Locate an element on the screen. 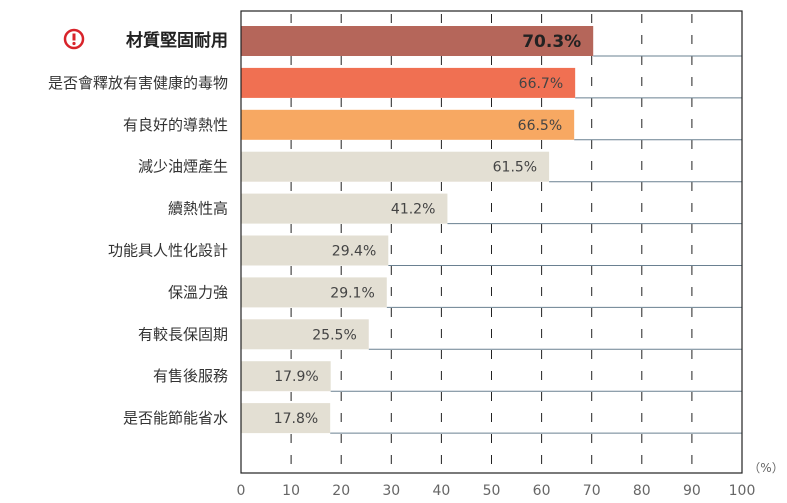 The image size is (787, 503). x-unit-label: （%） is located at coordinates (765, 468).